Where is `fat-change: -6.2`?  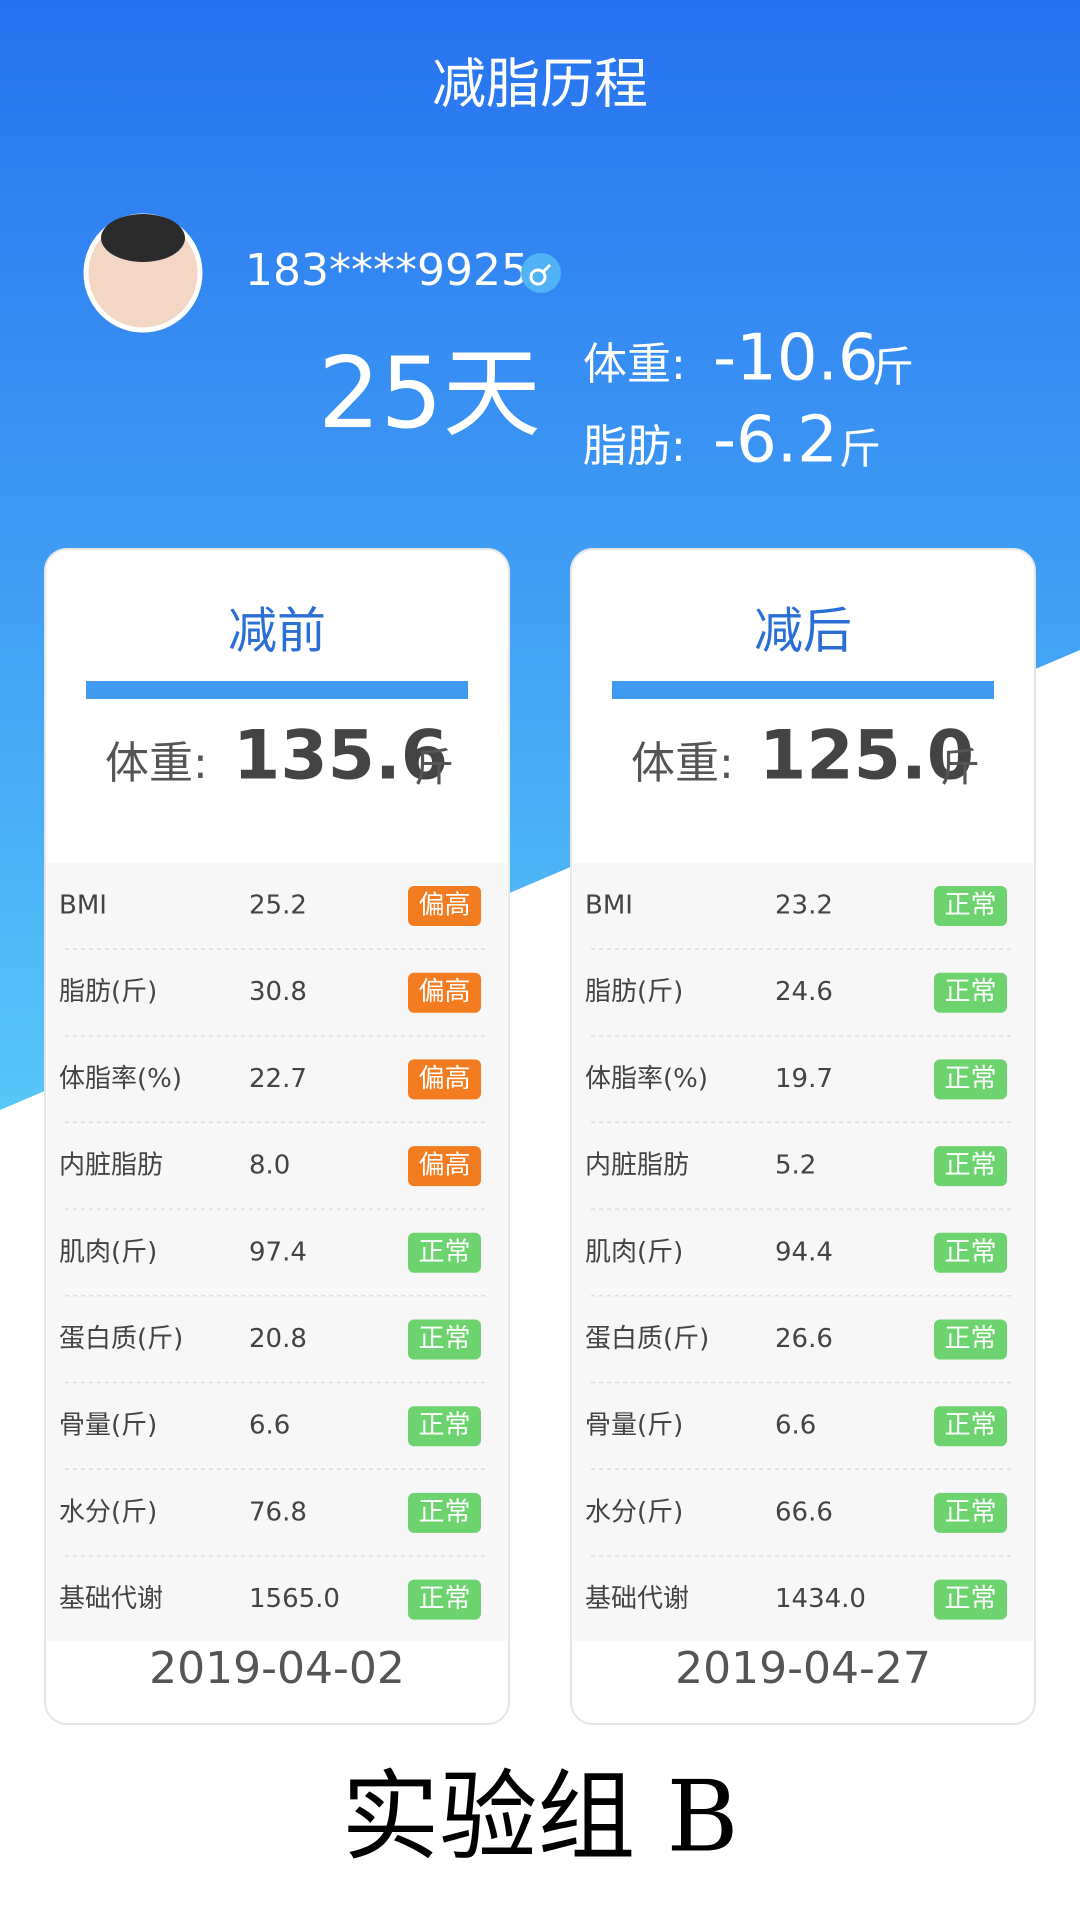
fat-change: -6.2 is located at coordinates (775, 441).